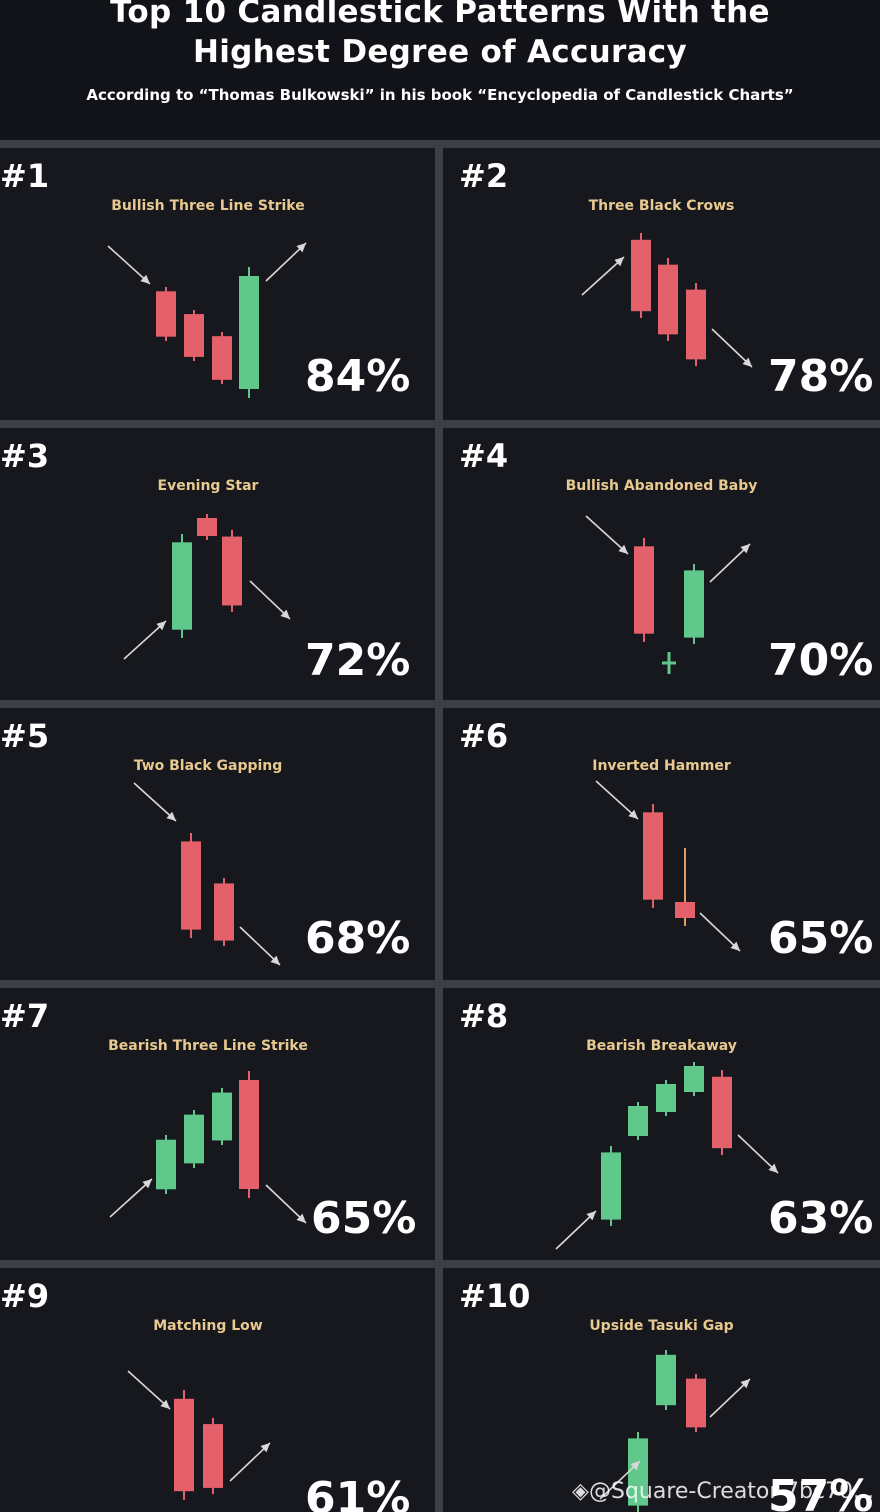 Image resolution: width=880 pixels, height=1512 pixels. I want to click on pattern-panel: #8 Bearish Breakaway 63%, so click(661, 1124).